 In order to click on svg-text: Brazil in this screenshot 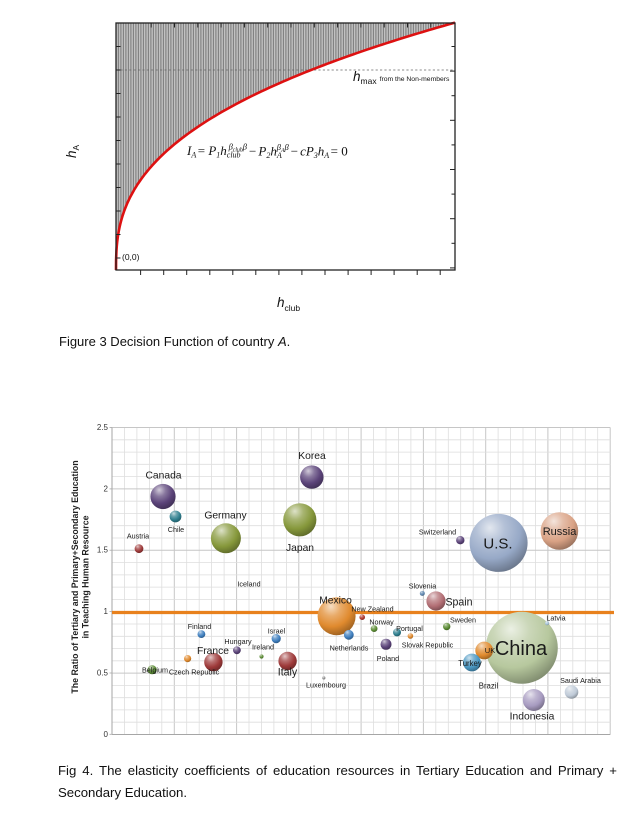, I will do `click(489, 686)`.